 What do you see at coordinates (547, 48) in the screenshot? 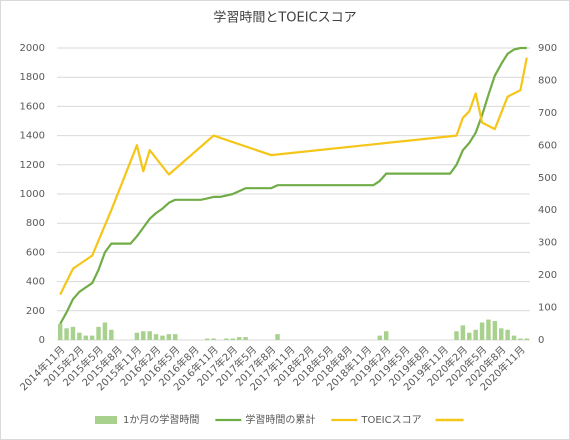
I see `y2-tick-label: 900` at bounding box center [547, 48].